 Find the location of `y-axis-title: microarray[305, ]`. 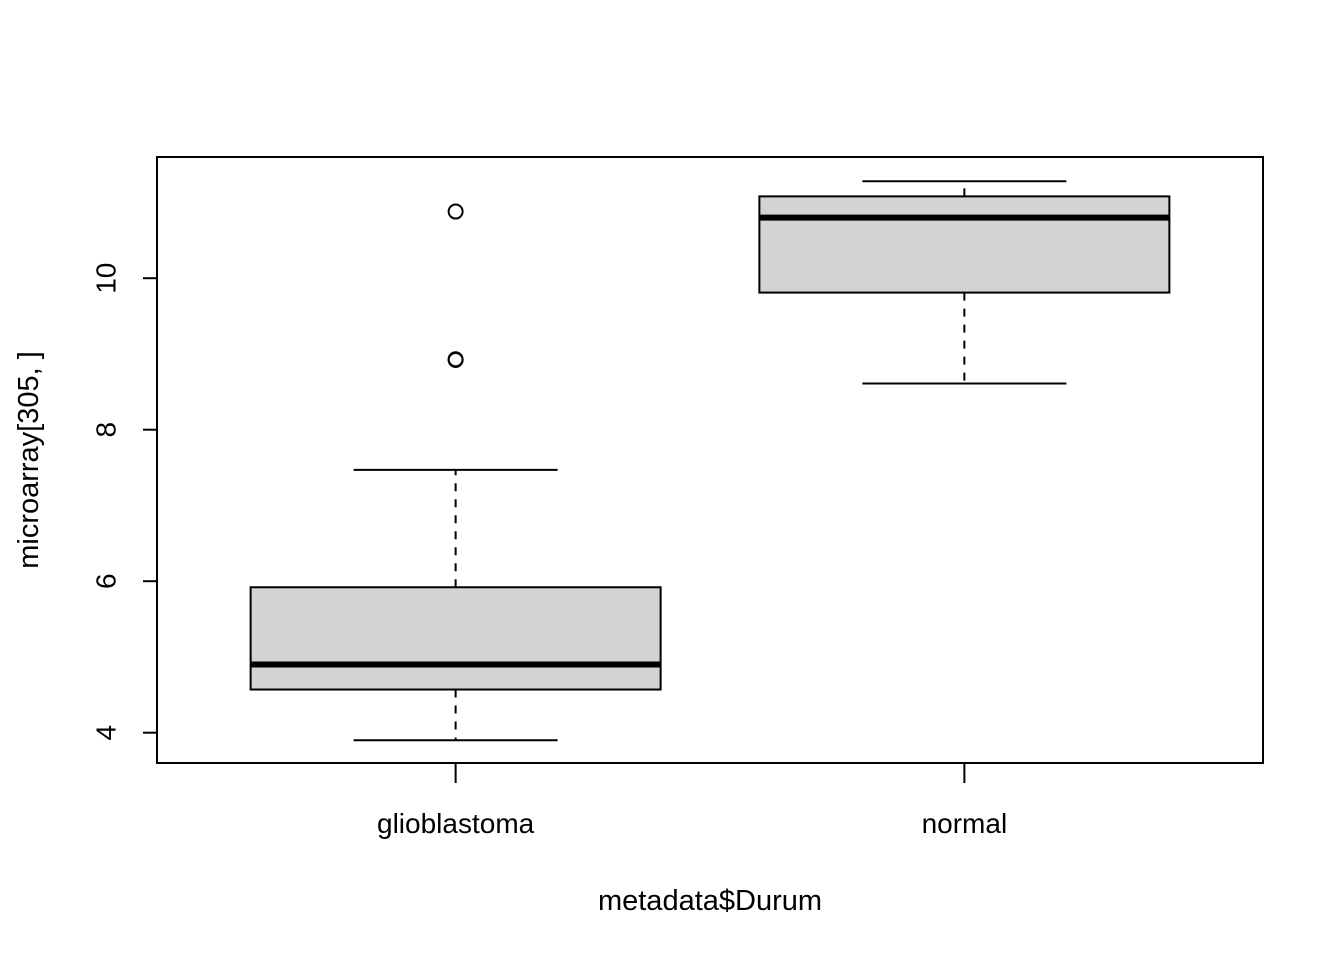

y-axis-title: microarray[305, ] is located at coordinates (29, 460).